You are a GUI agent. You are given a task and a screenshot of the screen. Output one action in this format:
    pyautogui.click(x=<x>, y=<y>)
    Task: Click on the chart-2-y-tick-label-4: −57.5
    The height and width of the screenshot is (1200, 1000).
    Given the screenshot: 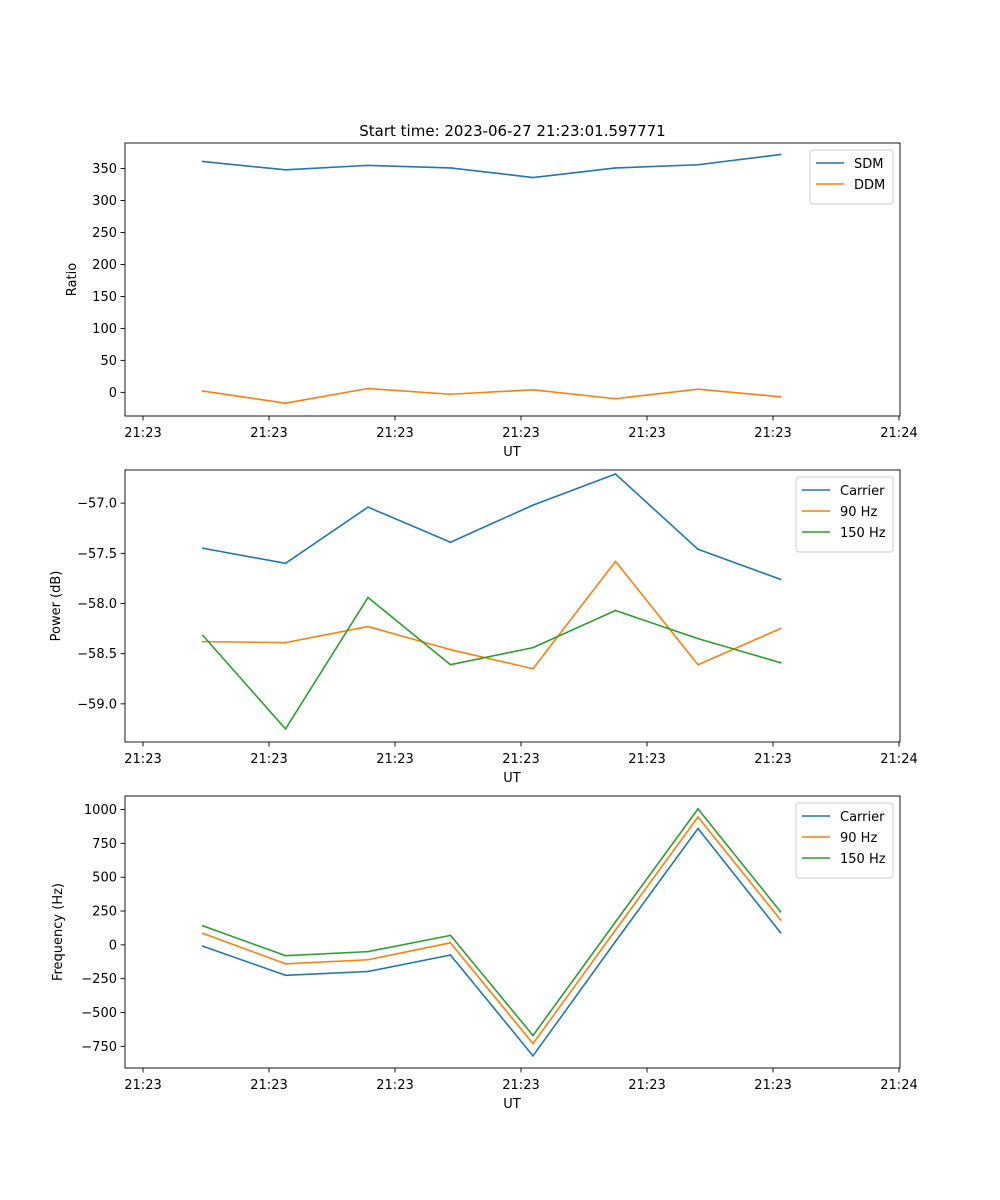 What is the action you would take?
    pyautogui.click(x=97, y=554)
    